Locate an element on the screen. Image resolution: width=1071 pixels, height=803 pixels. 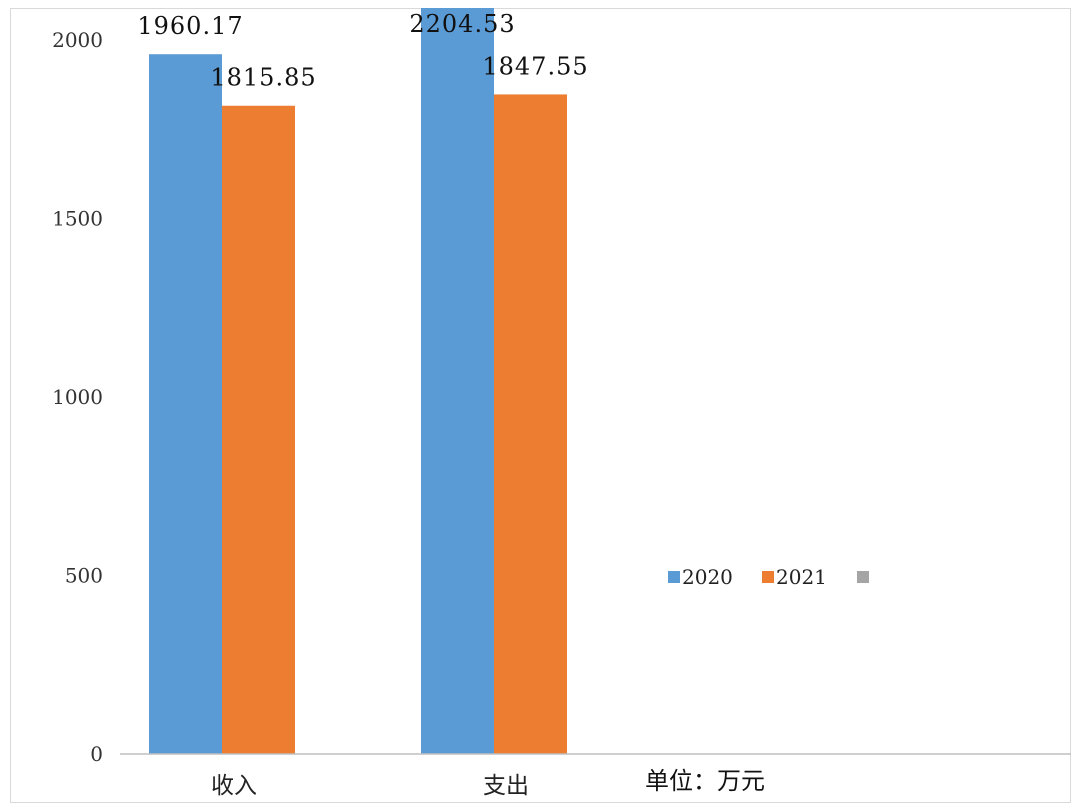
y-tick-label: 1000 is located at coordinates (77, 397).